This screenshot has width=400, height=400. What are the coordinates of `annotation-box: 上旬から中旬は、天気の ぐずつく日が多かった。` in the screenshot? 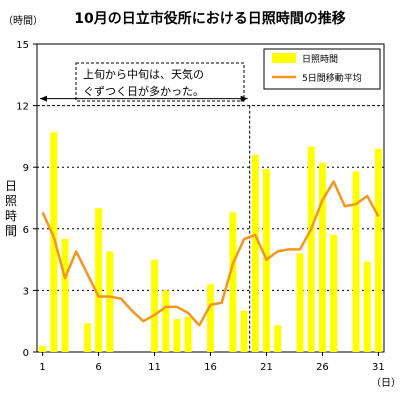 It's located at (160, 82).